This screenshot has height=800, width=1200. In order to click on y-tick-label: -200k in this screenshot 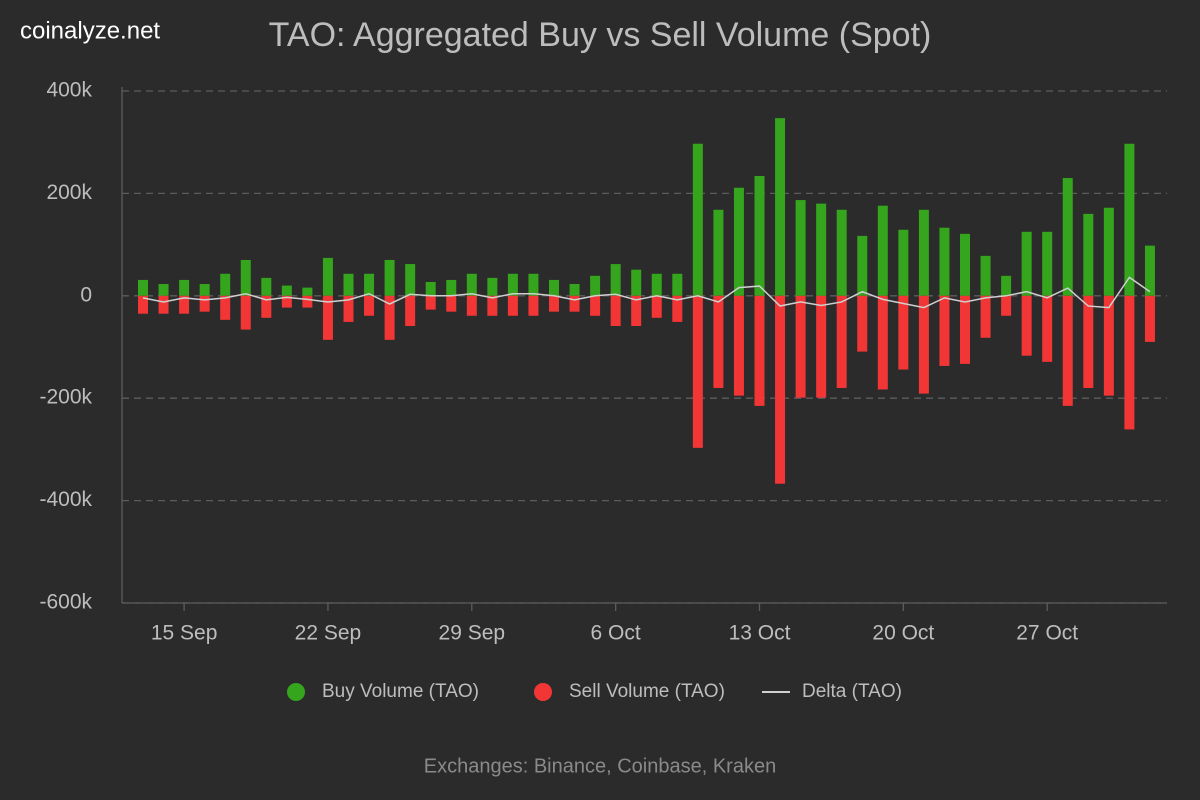, I will do `click(65, 397)`.